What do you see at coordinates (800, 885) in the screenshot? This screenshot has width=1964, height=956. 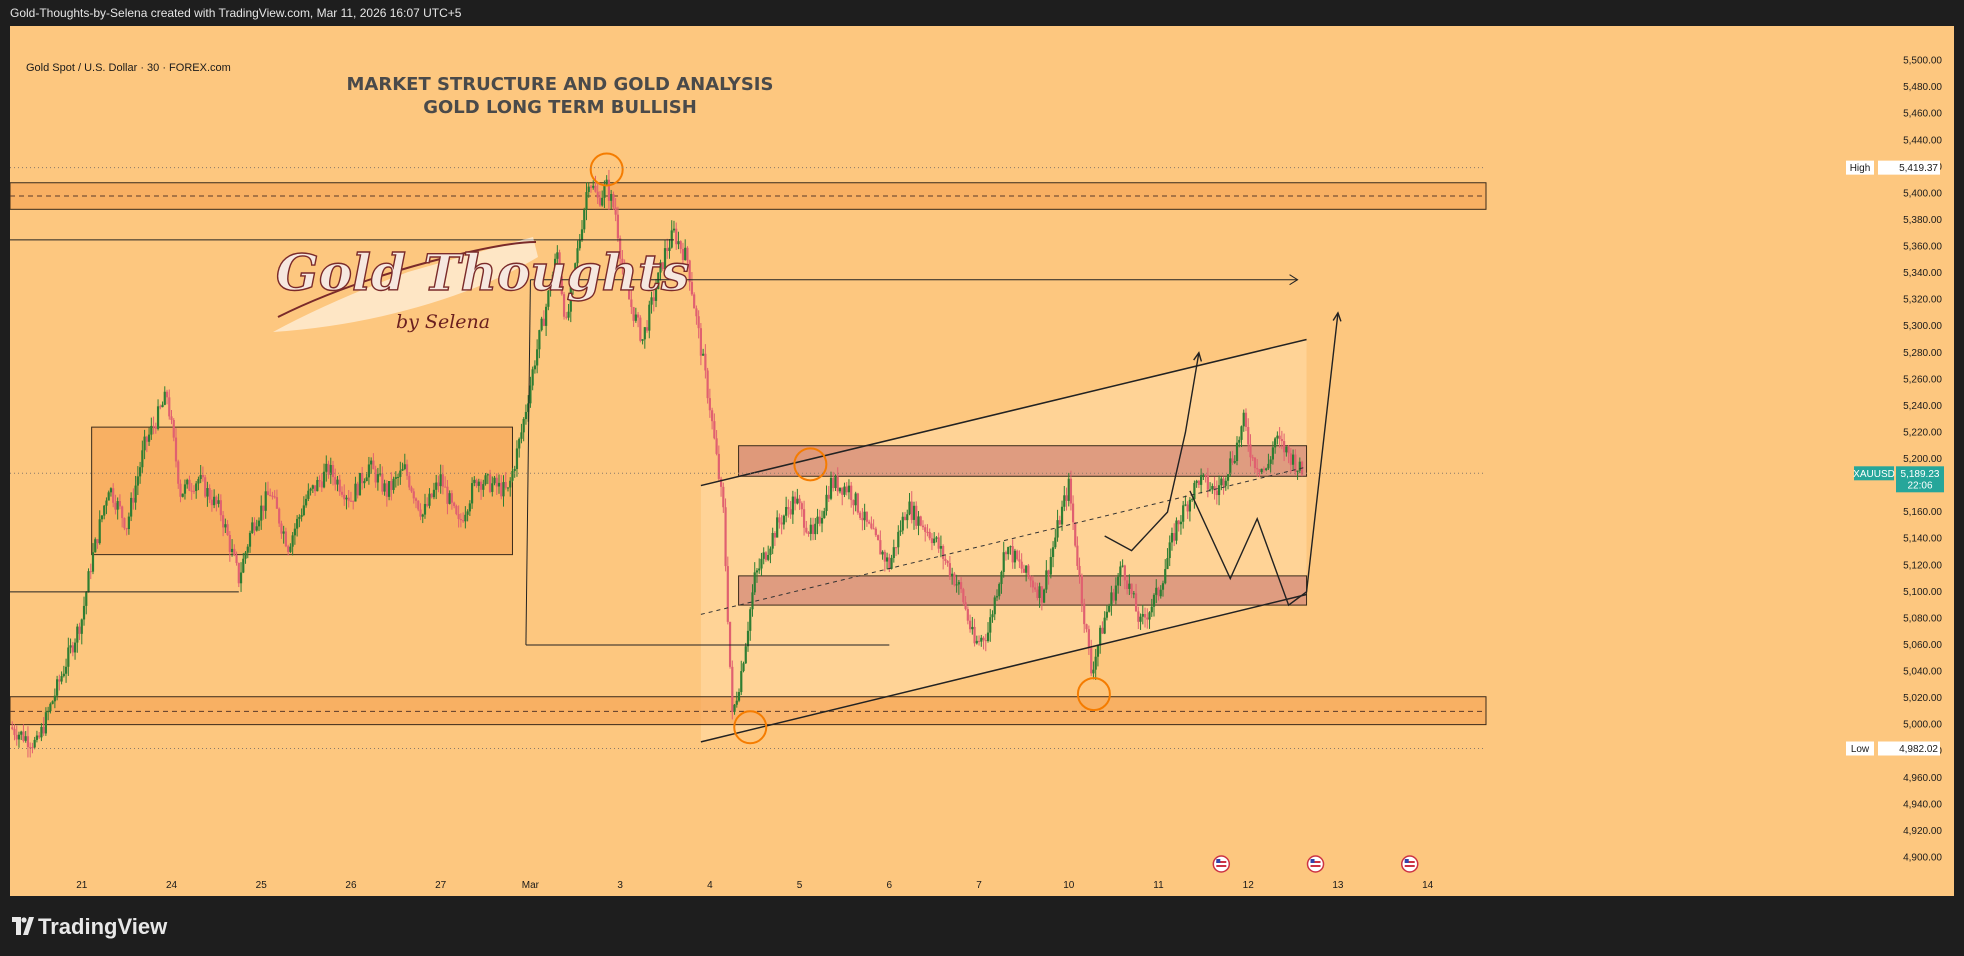 I see `x-tick-label: 5` at bounding box center [800, 885].